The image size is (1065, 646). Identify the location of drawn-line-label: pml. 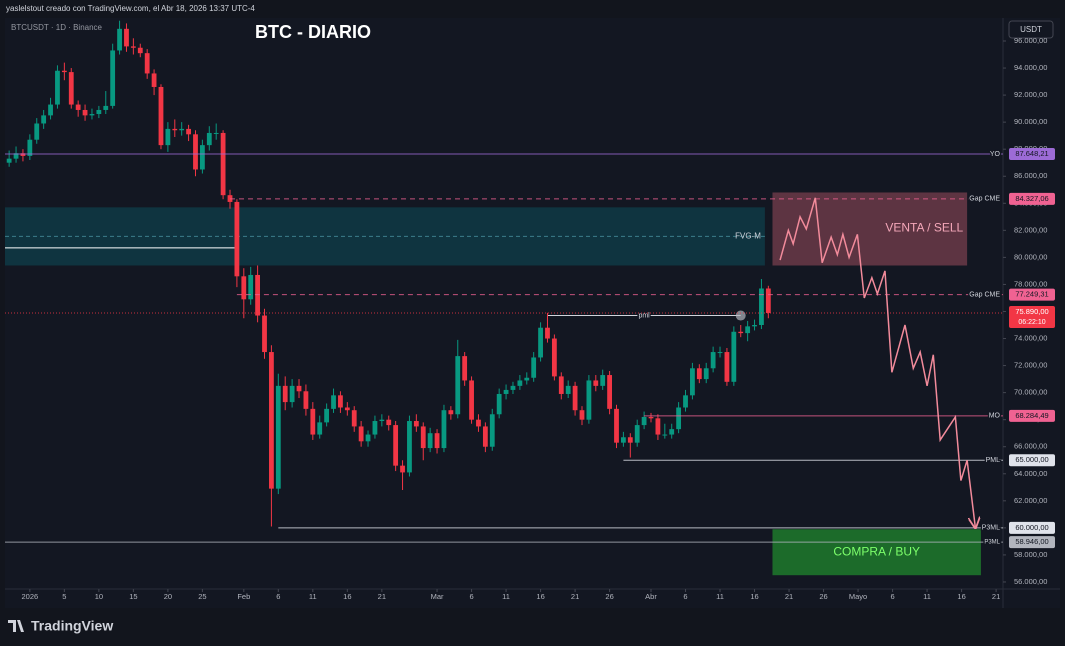
(644, 315).